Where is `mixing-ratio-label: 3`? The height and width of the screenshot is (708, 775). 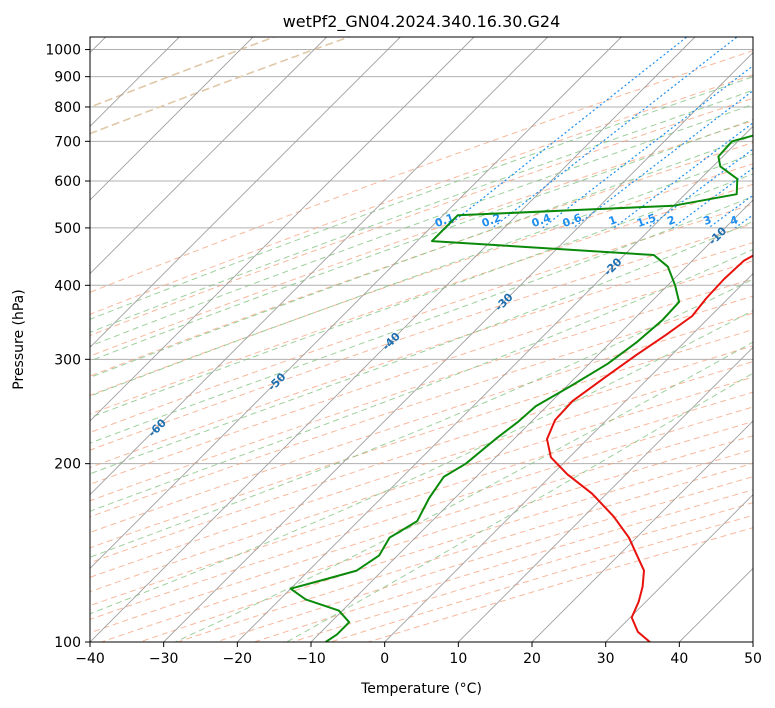 mixing-ratio-label: 3 is located at coordinates (708, 220).